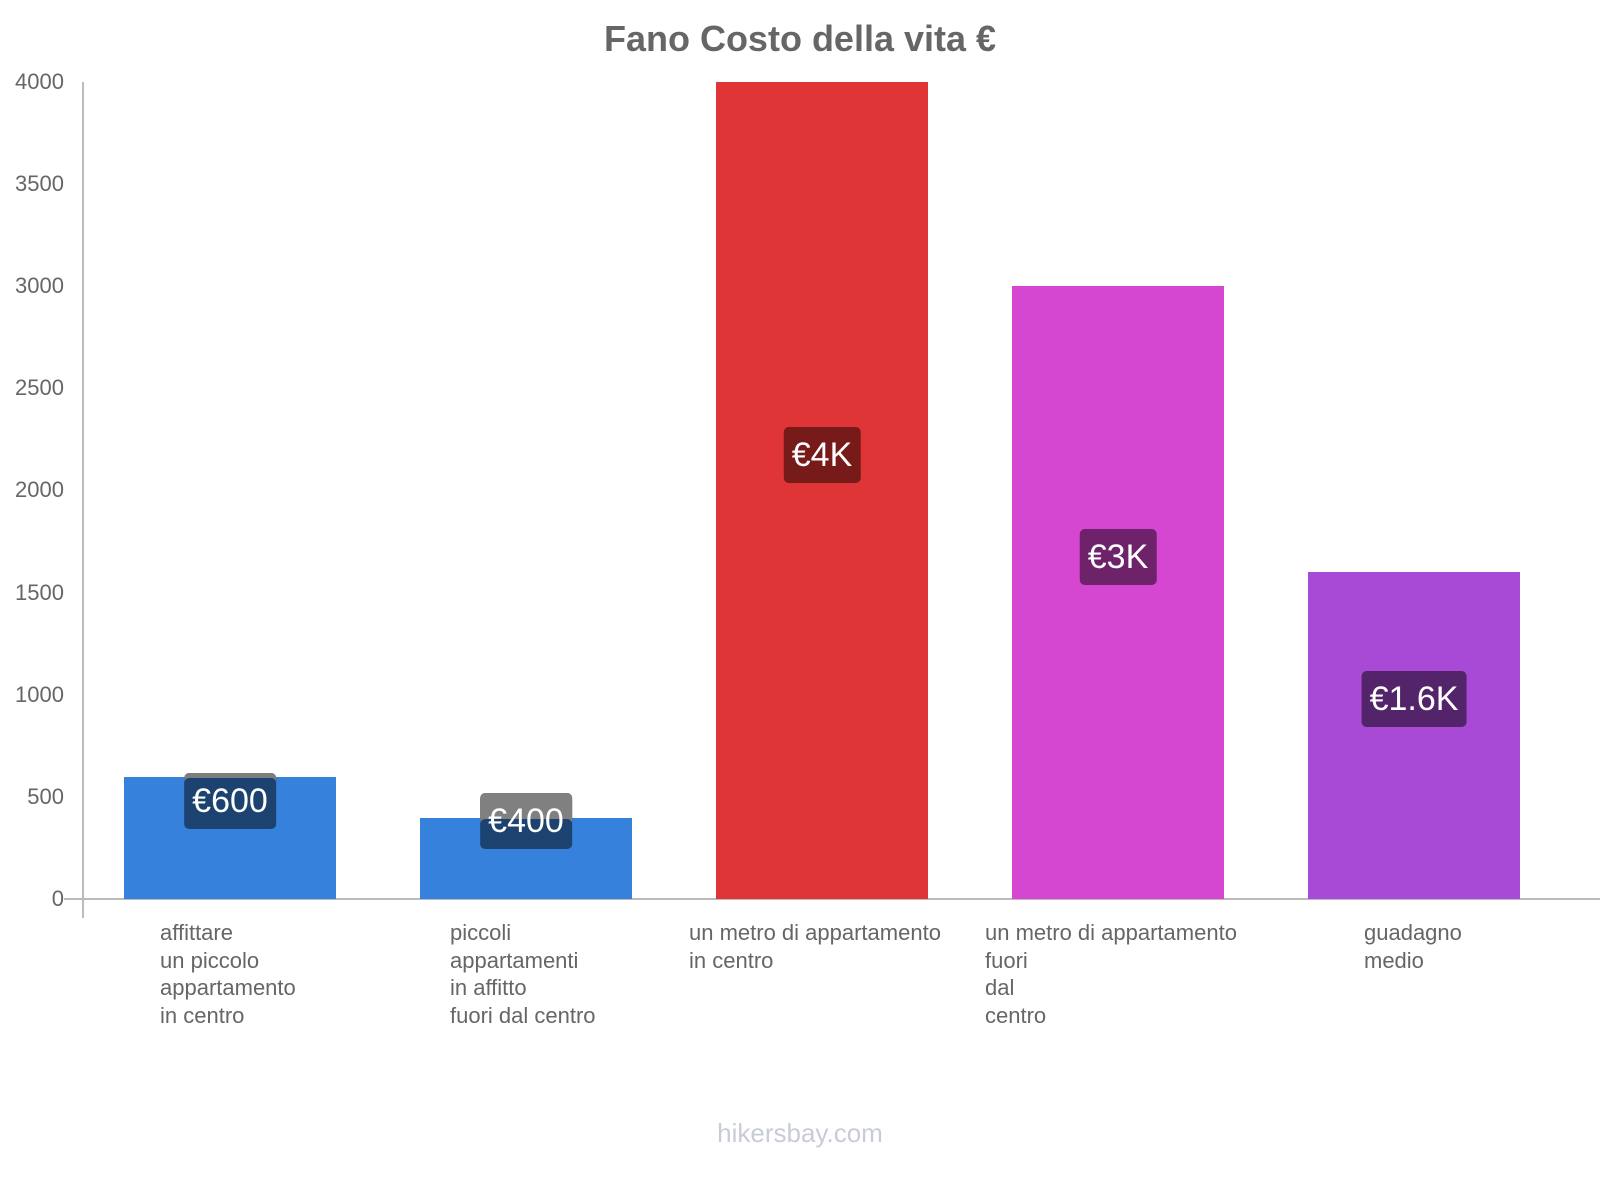 This screenshot has height=1200, width=1600. What do you see at coordinates (1414, 699) in the screenshot?
I see `value-label: €1.6K` at bounding box center [1414, 699].